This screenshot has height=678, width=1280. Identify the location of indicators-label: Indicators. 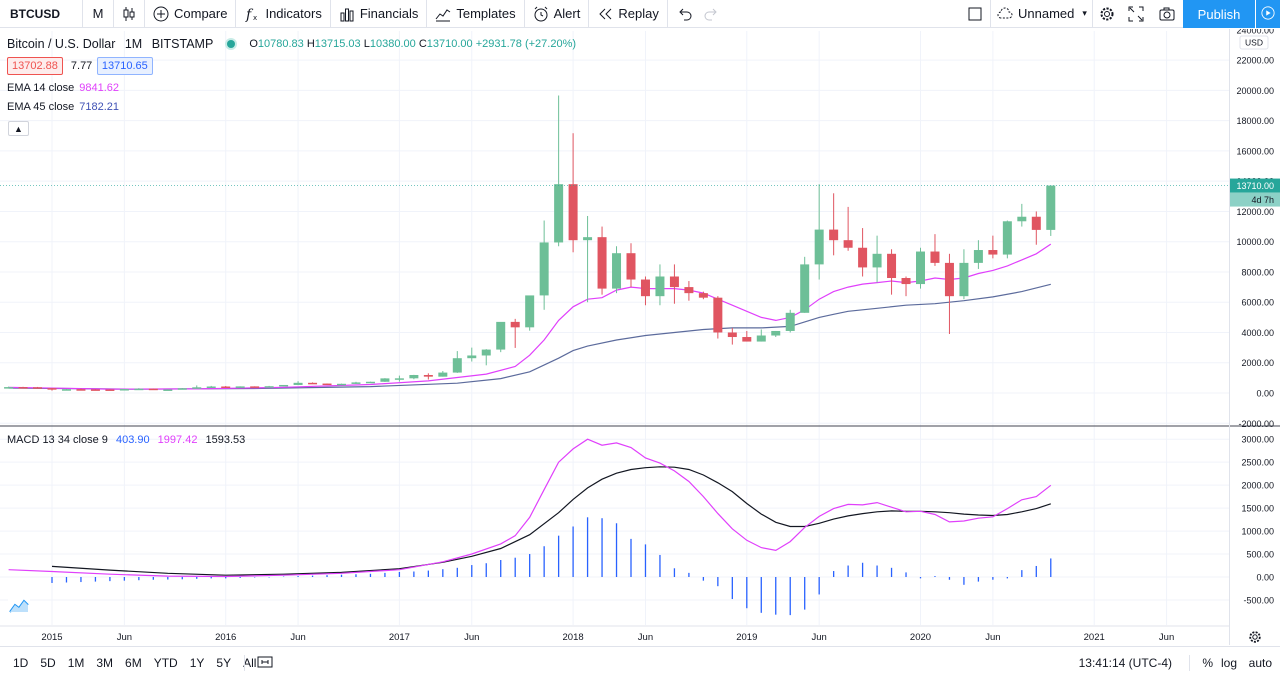
(293, 13).